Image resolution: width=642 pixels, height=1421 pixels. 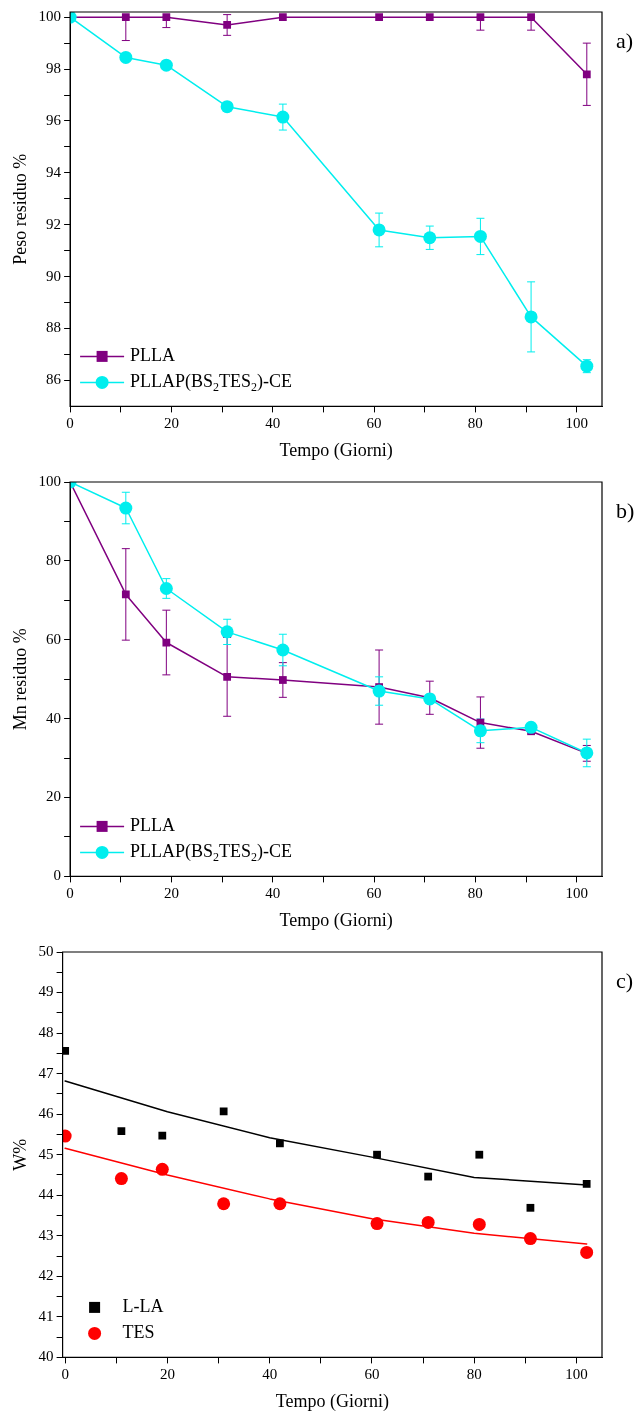 What do you see at coordinates (625, 980) in the screenshot?
I see `text: c)` at bounding box center [625, 980].